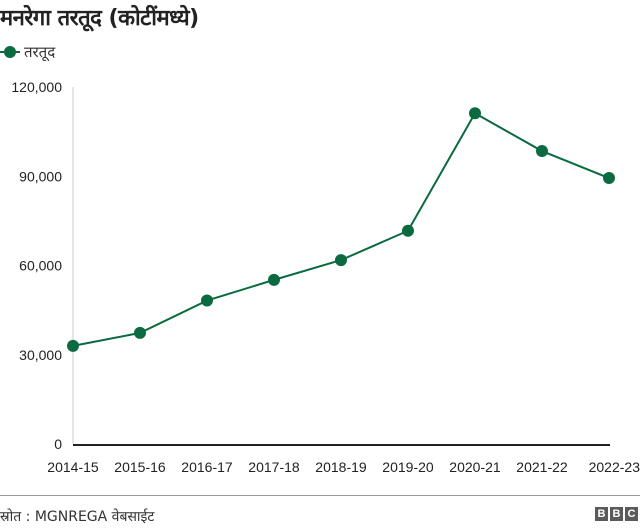  I want to click on x-tick-label: 2015-16, so click(140, 467).